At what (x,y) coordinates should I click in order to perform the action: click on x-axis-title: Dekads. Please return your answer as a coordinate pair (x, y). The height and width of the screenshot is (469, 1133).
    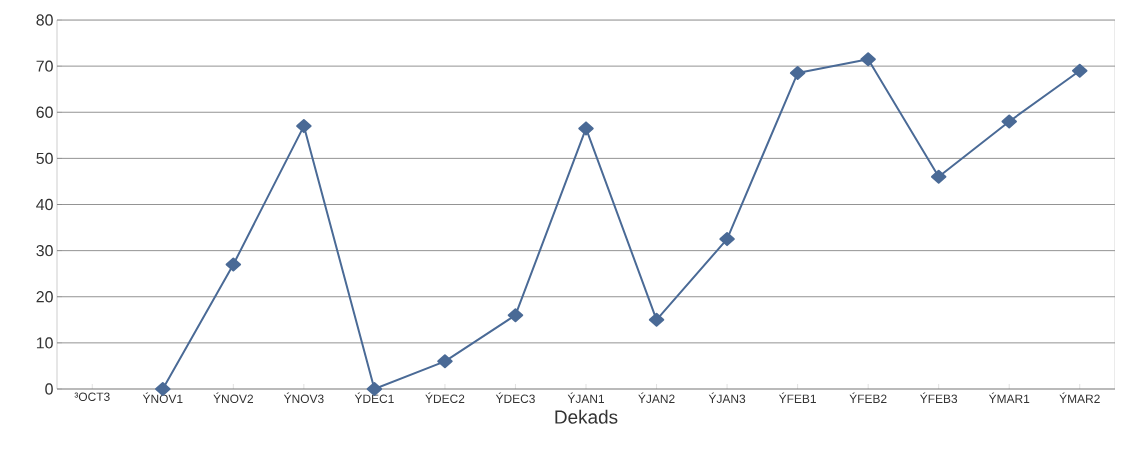
    Looking at the image, I should click on (586, 416).